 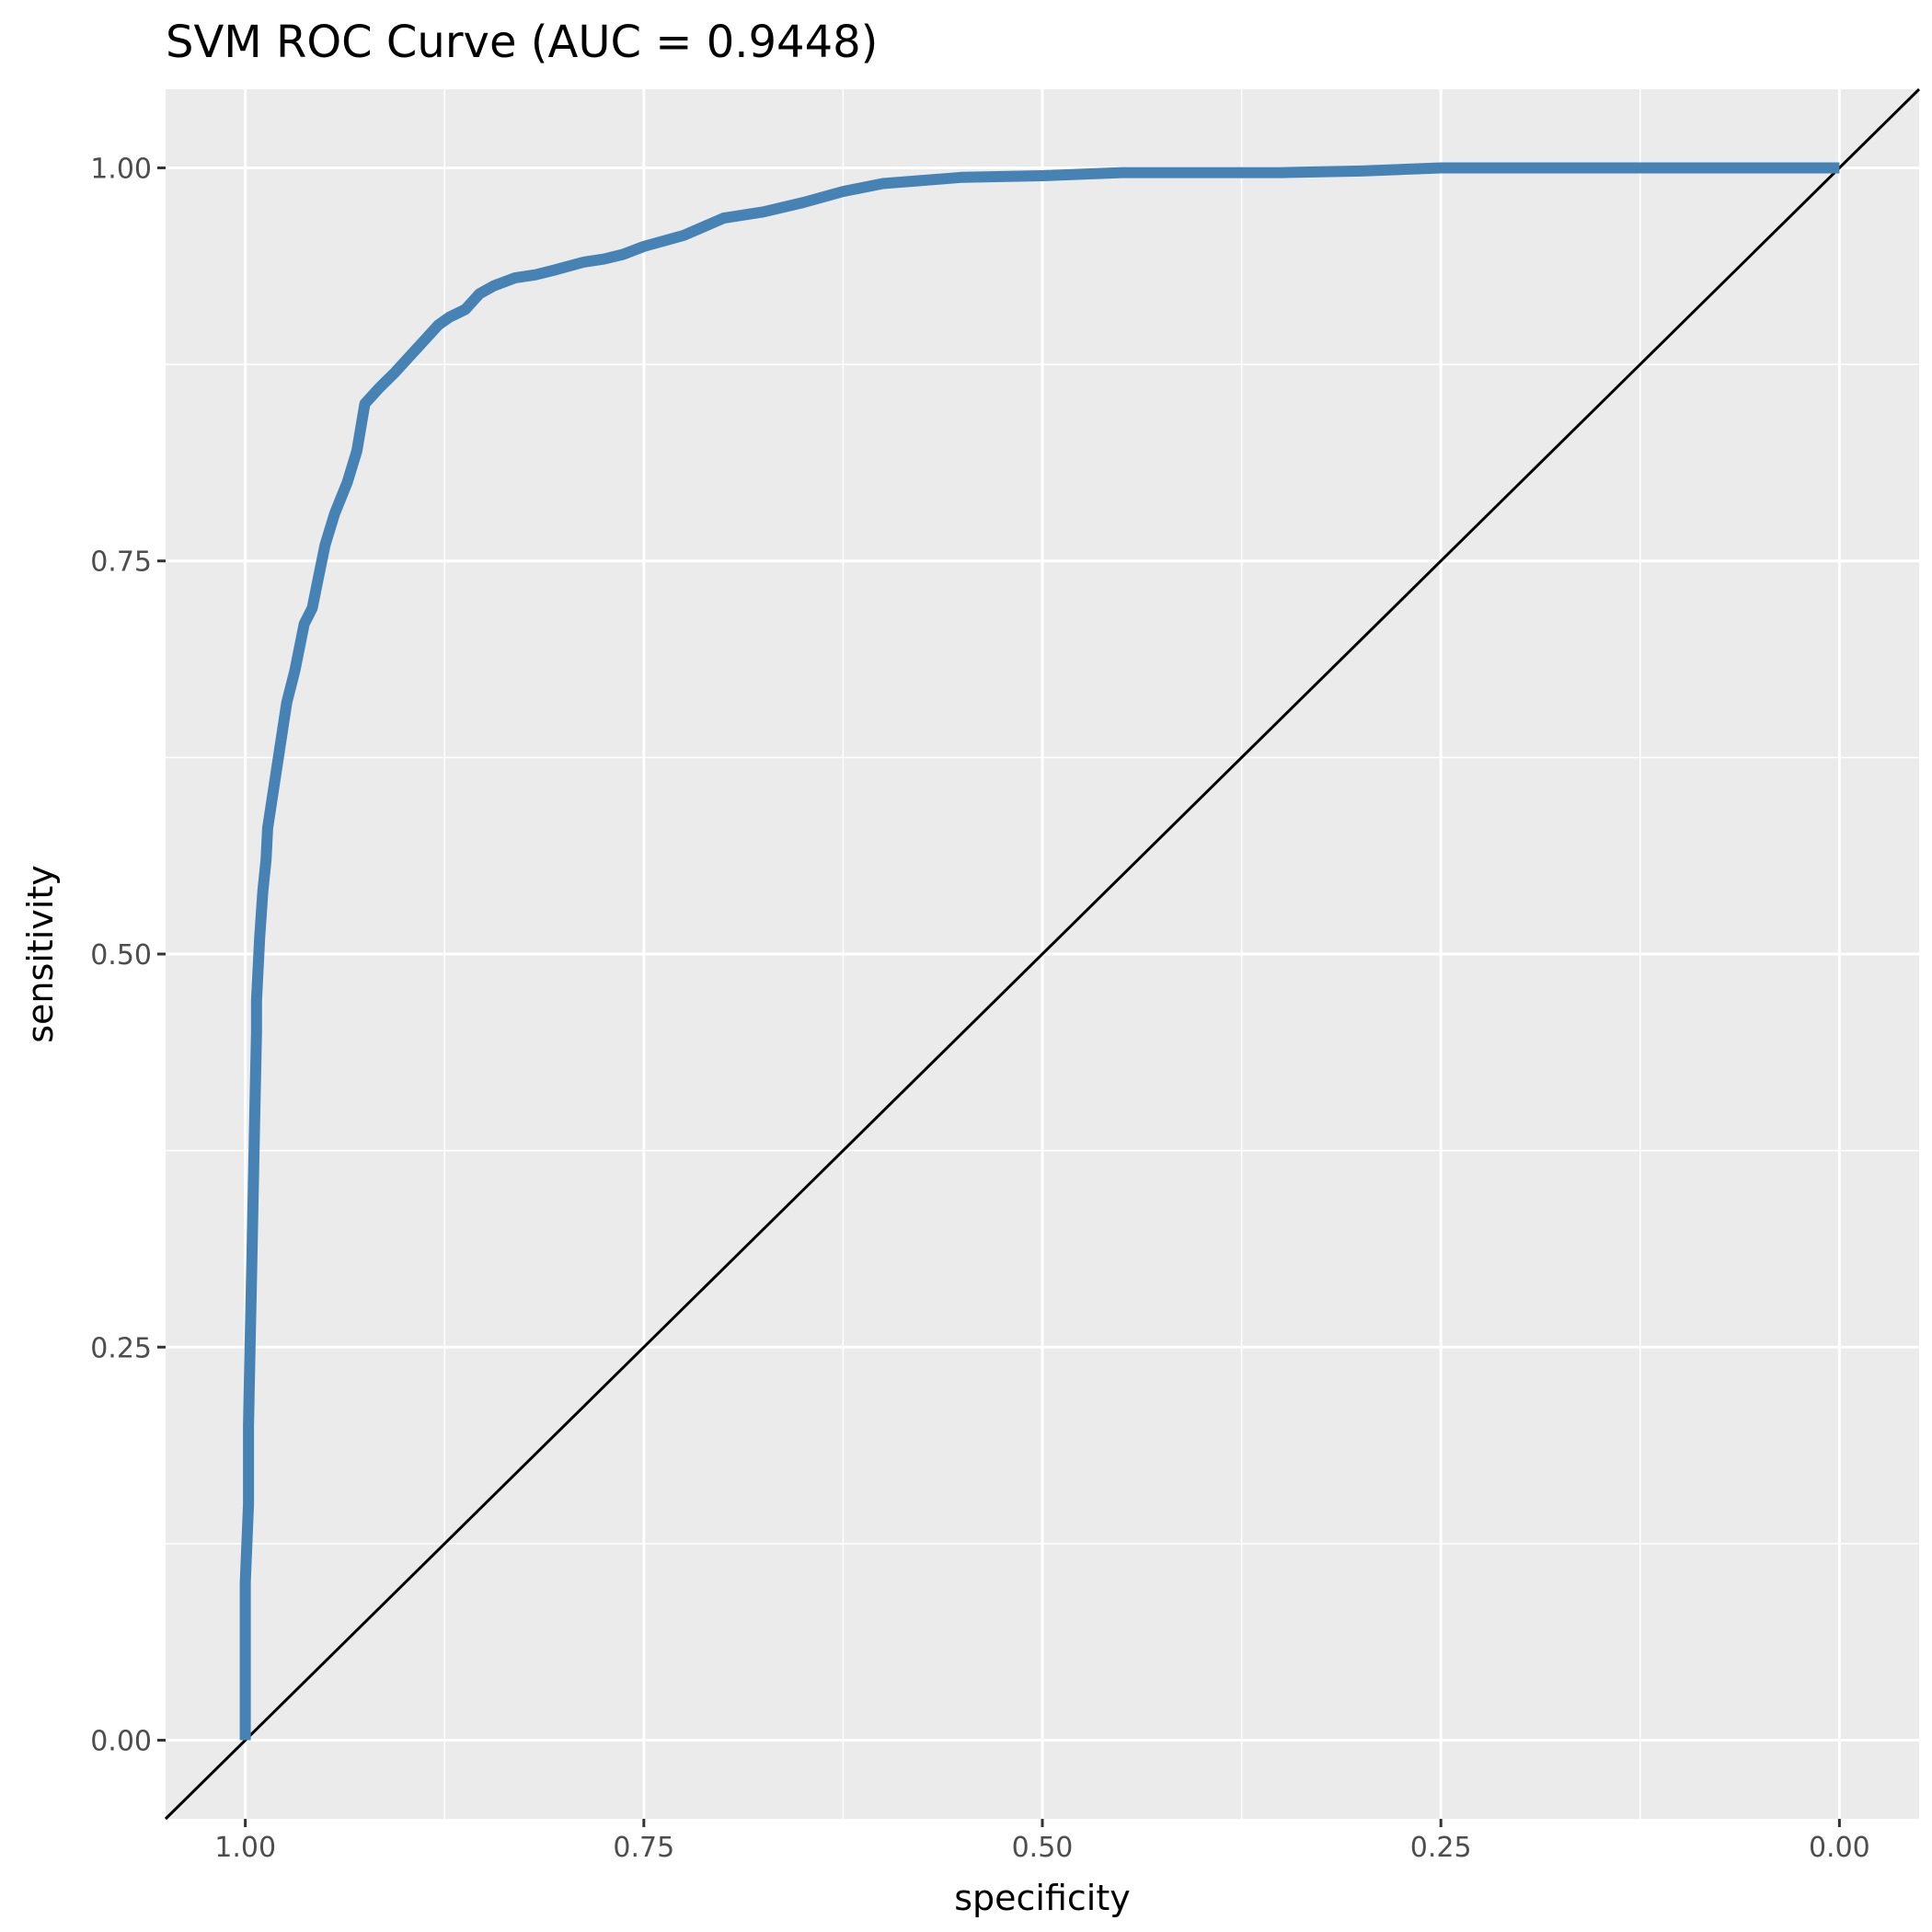 What do you see at coordinates (1043, 1848) in the screenshot?
I see `x-tick-label-2: 0.50` at bounding box center [1043, 1848].